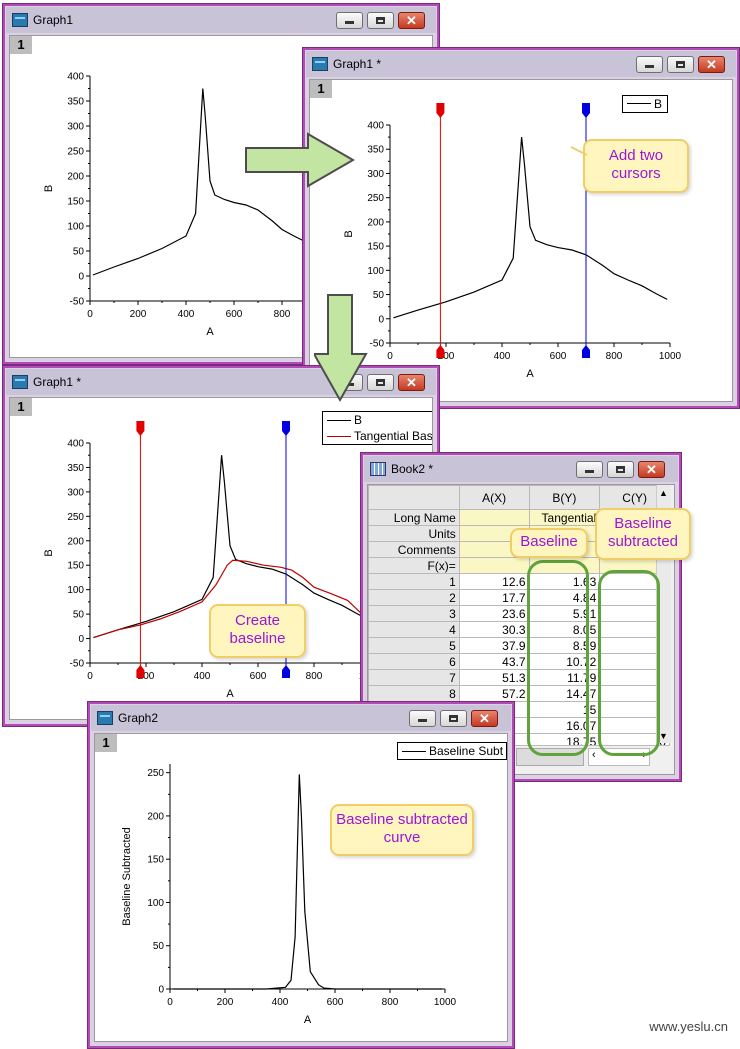 This screenshot has width=740, height=1049. Describe the element at coordinates (414, 597) in the screenshot. I see `row-number-cell: 2` at that location.